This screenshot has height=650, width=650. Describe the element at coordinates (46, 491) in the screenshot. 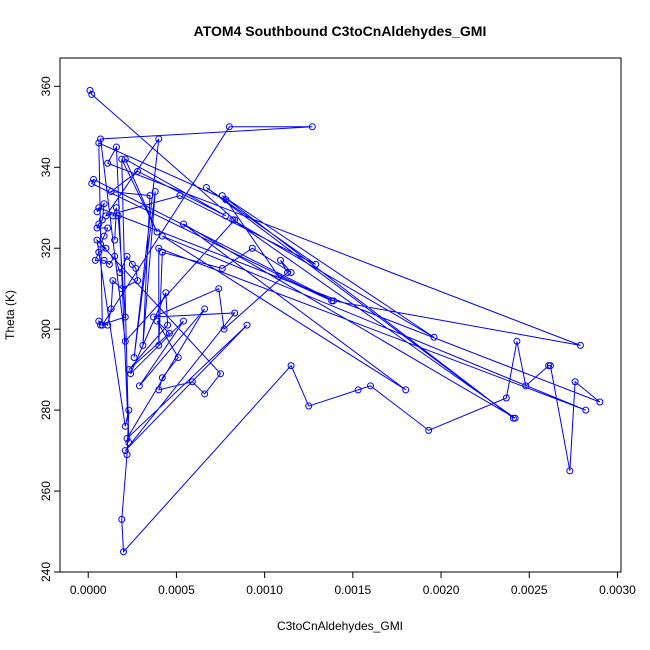

I see `y-tick-label: 260` at that location.